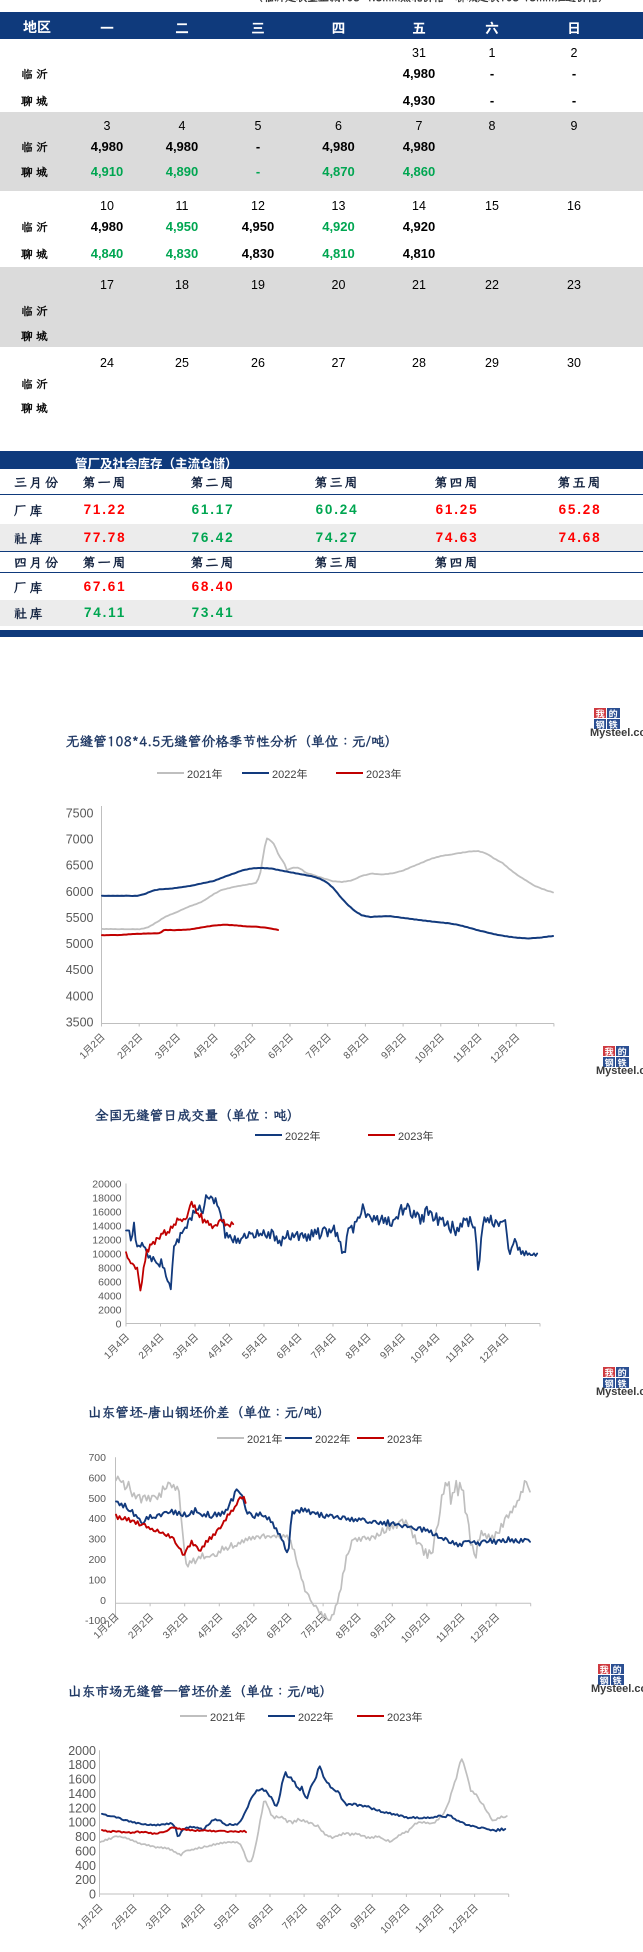  What do you see at coordinates (97, 1458) in the screenshot?
I see `svg-text: 700` at bounding box center [97, 1458].